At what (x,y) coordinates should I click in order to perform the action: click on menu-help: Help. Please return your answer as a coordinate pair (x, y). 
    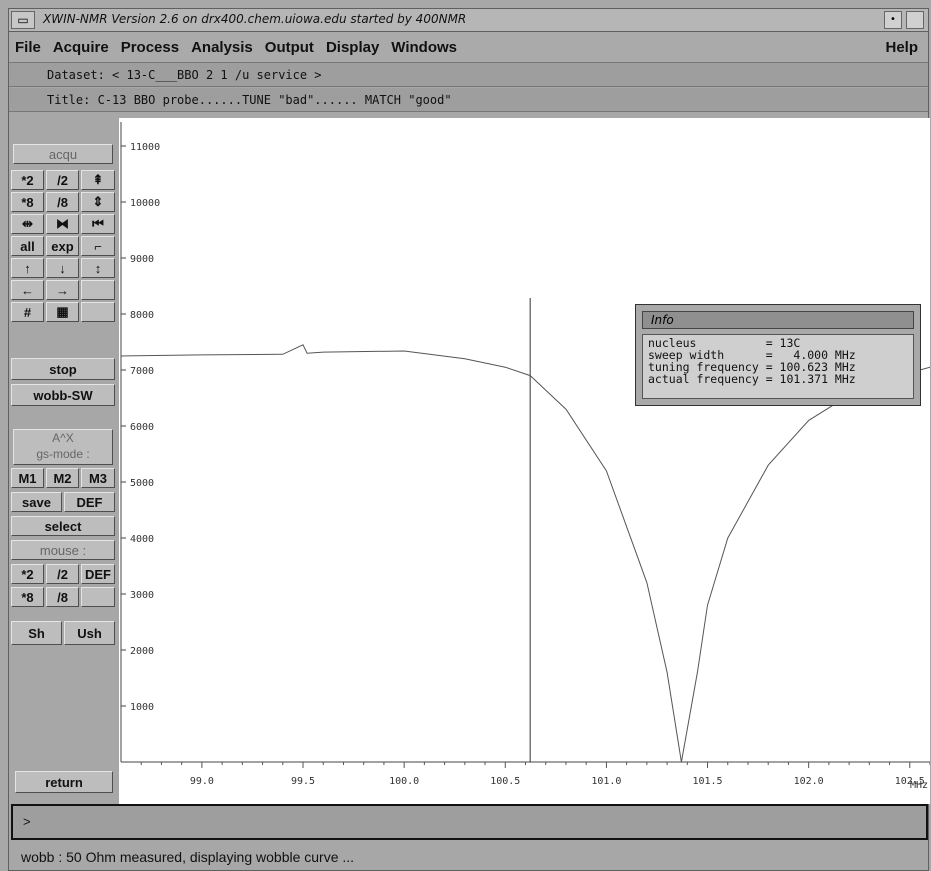
    Looking at the image, I should click on (901, 47).